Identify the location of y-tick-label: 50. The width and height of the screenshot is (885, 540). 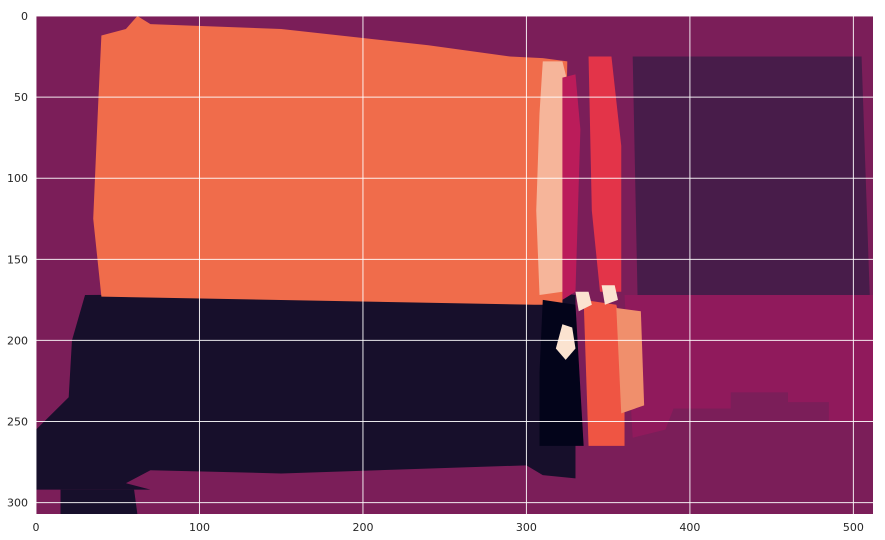
(21, 97).